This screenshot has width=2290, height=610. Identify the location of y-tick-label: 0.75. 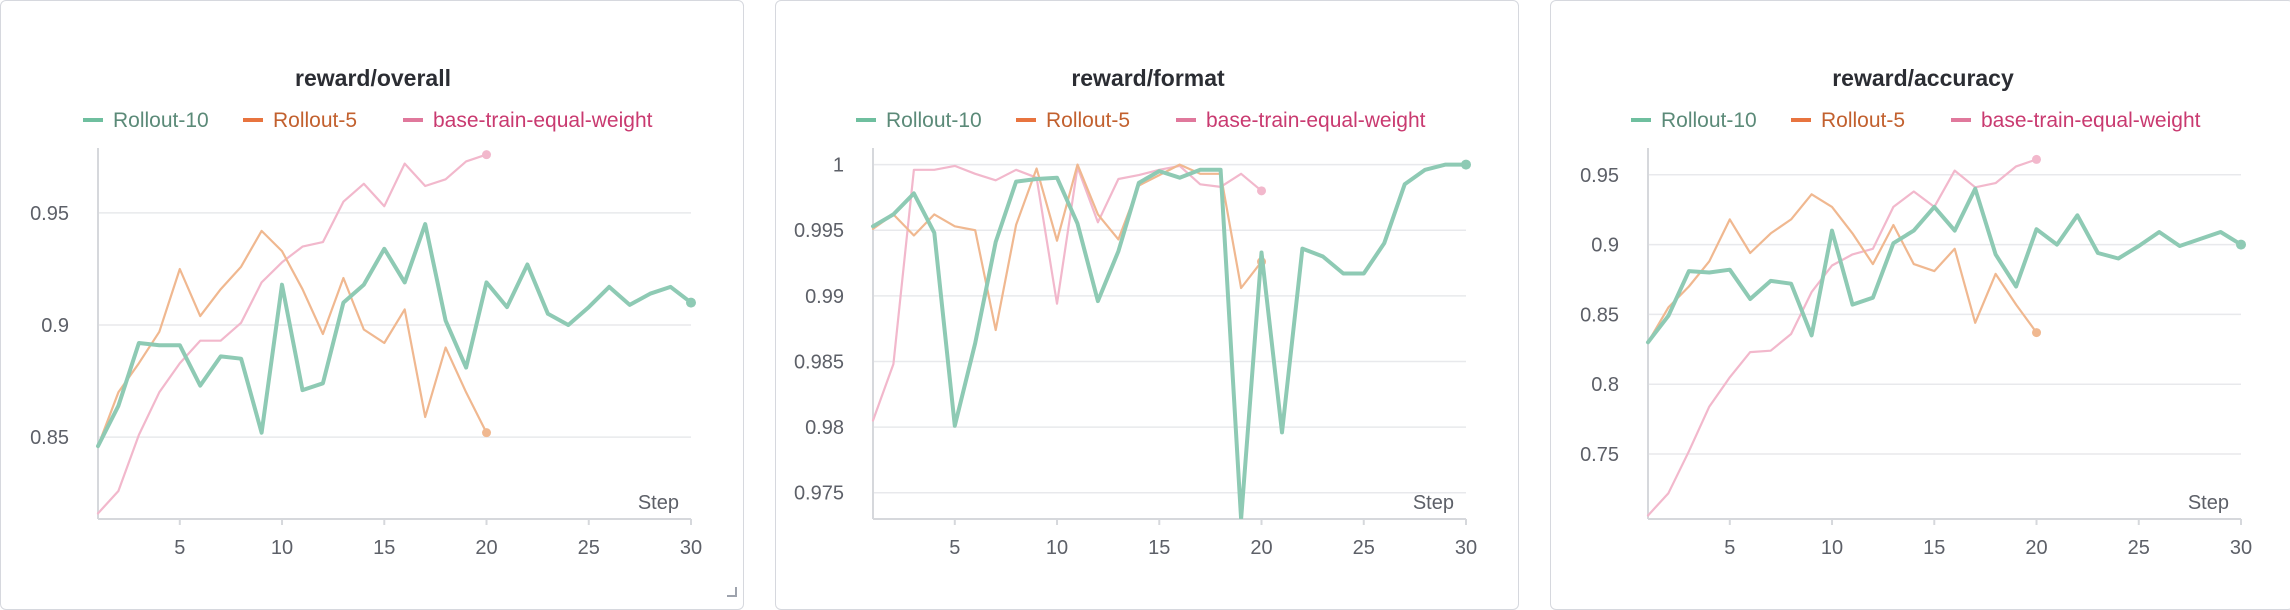
(1599, 455).